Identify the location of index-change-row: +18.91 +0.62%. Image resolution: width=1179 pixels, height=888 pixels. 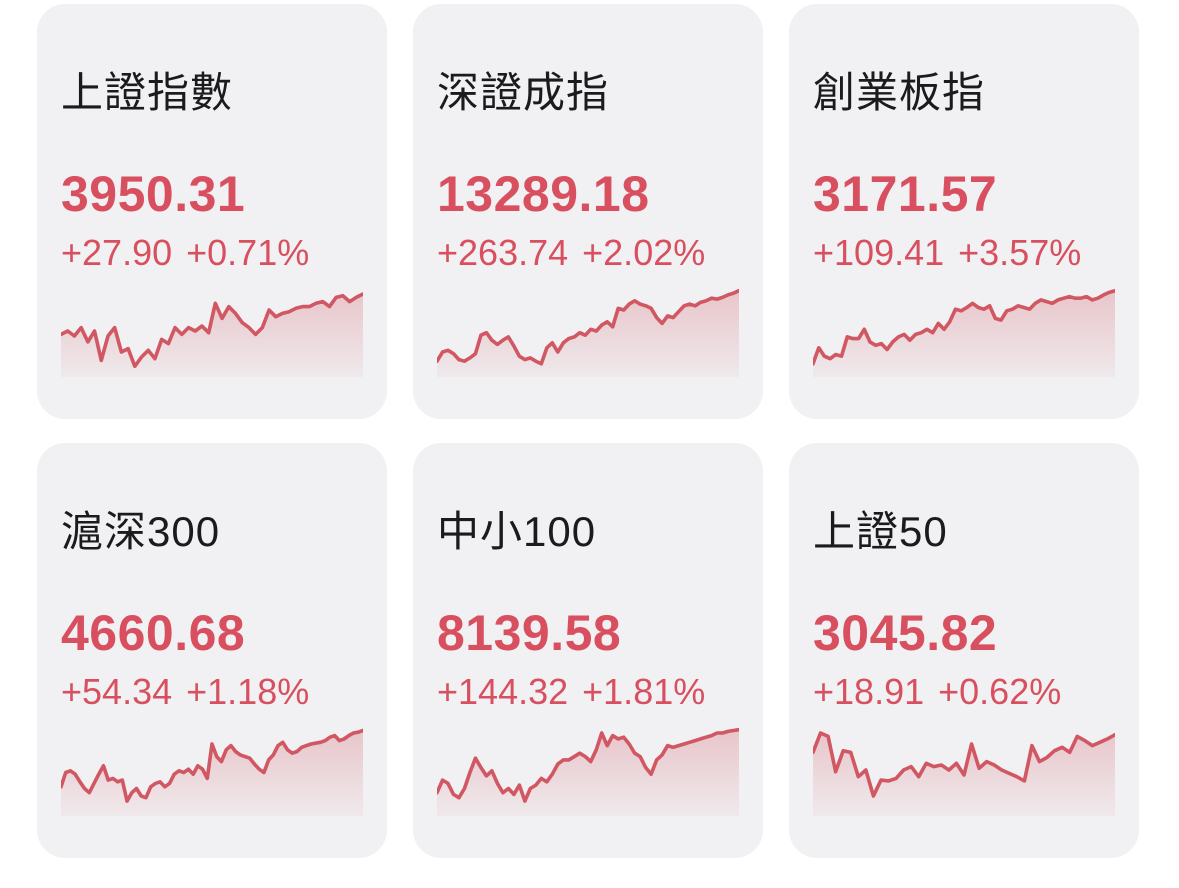
(964, 692).